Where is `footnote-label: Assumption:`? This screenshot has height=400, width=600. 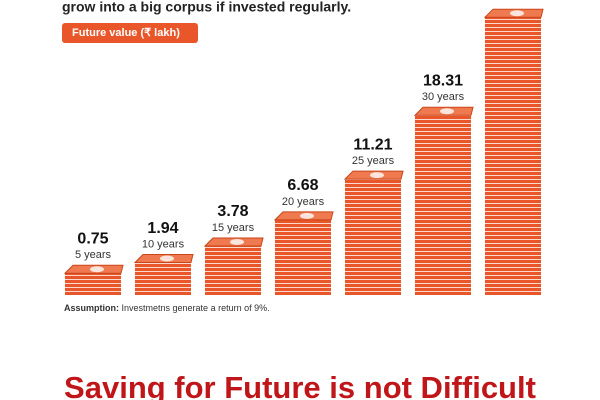 footnote-label: Assumption: is located at coordinates (91, 308).